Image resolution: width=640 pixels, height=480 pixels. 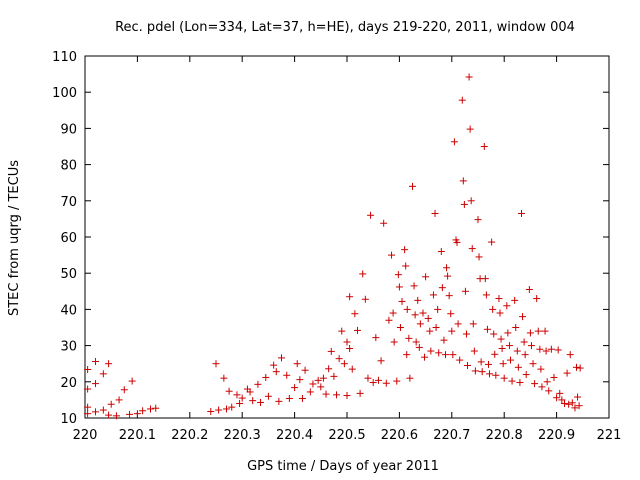 What do you see at coordinates (137, 435) in the screenshot?
I see `x-tick-label: 220.1` at bounding box center [137, 435].